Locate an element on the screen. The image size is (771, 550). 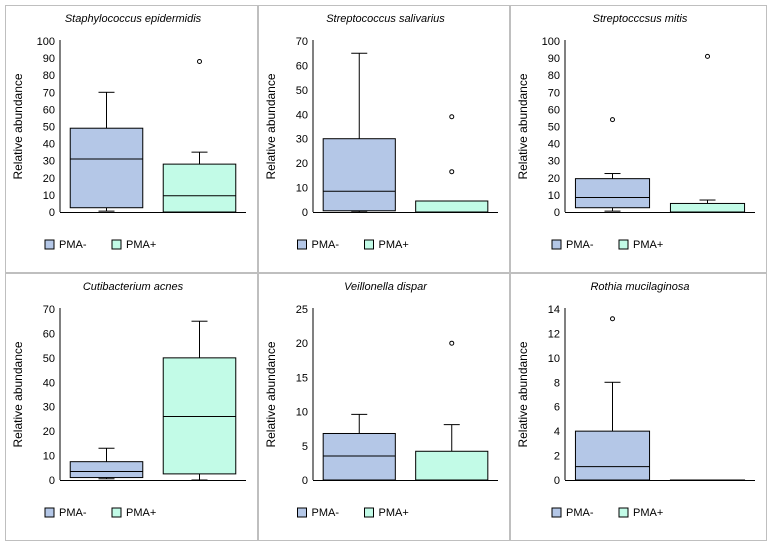
y-tick-label: 25 is located at coordinates (302, 310).